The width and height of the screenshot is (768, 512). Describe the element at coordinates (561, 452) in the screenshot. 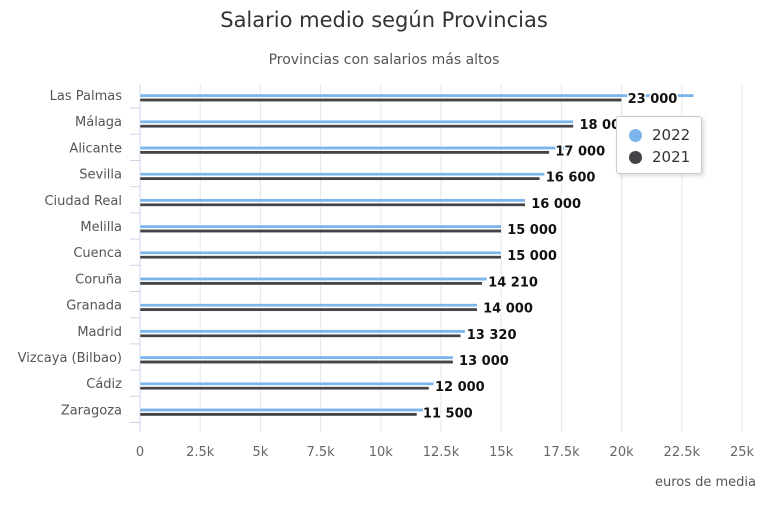

I see `x-tick-label-7: 17.5k` at that location.